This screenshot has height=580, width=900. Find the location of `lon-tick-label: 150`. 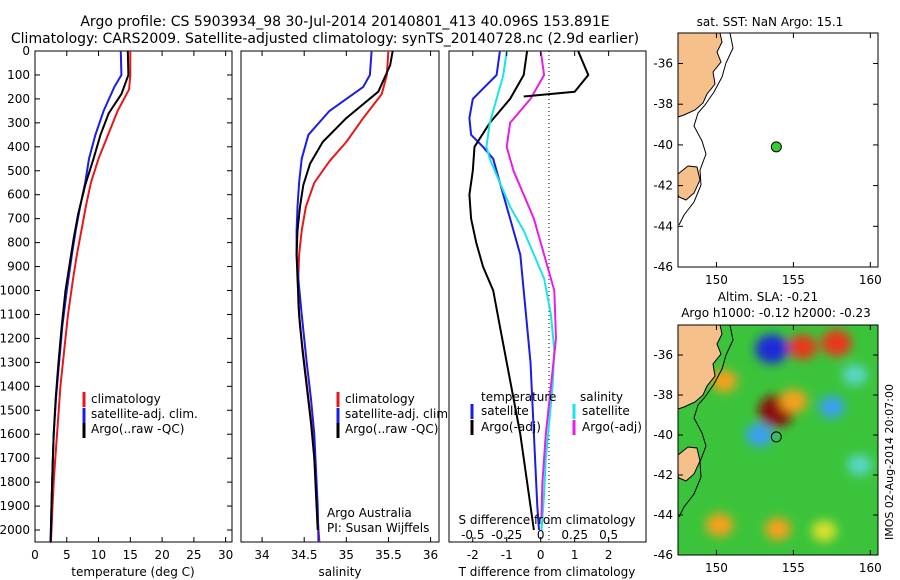

lon-tick-label: 150 is located at coordinates (716, 568).